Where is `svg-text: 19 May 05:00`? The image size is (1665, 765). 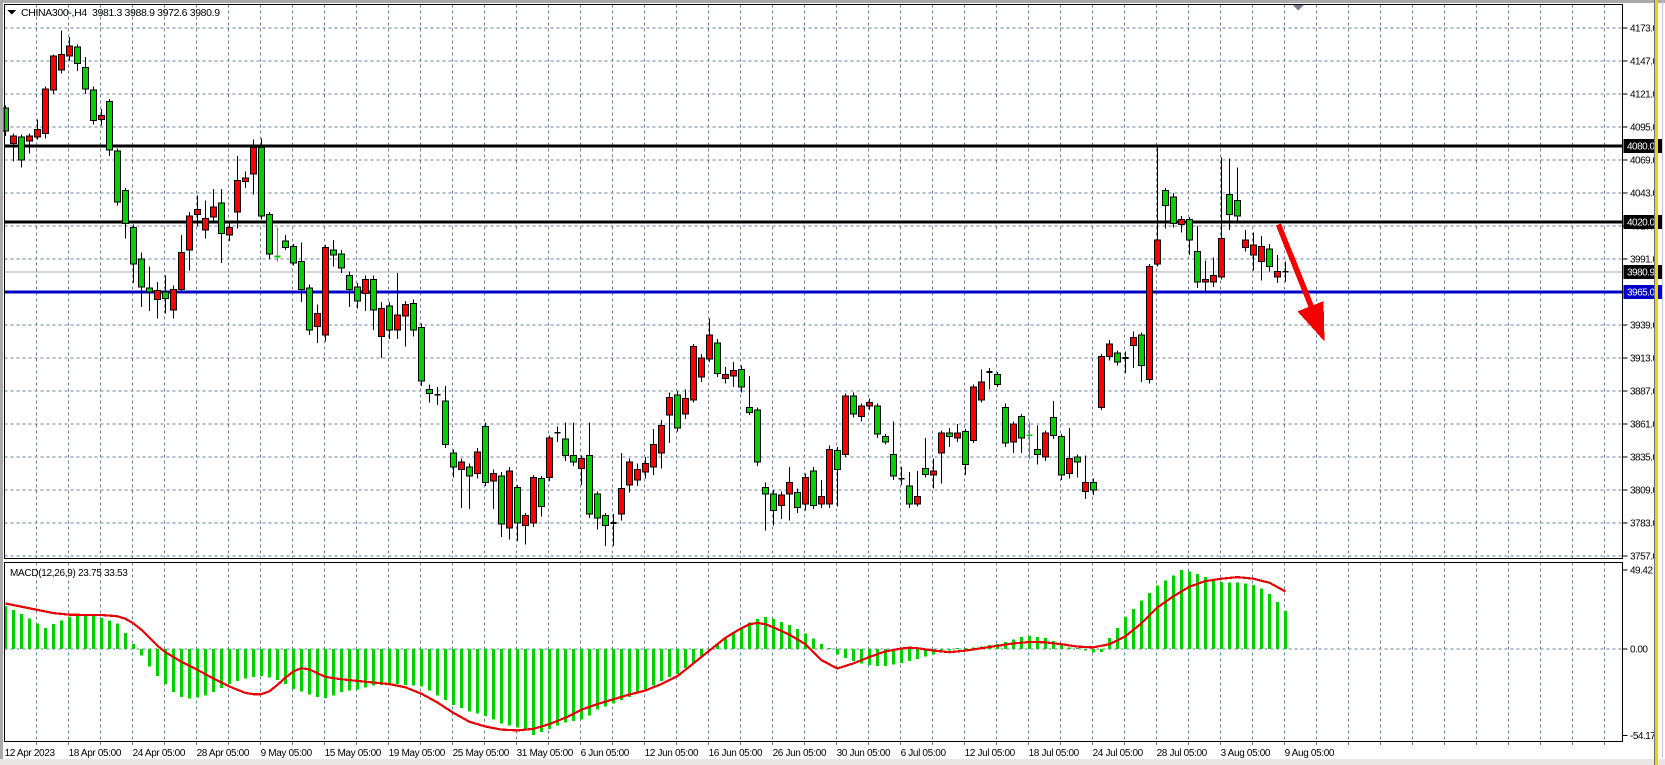 svg-text: 19 May 05:00 is located at coordinates (417, 753).